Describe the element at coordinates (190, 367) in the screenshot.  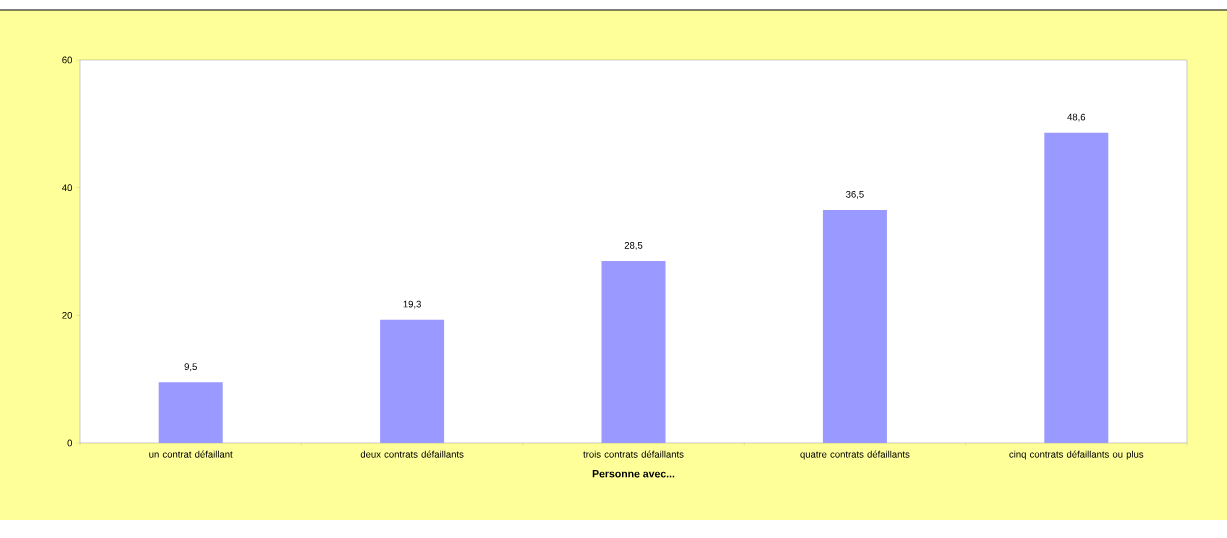
I see `data-label: 9,5` at that location.